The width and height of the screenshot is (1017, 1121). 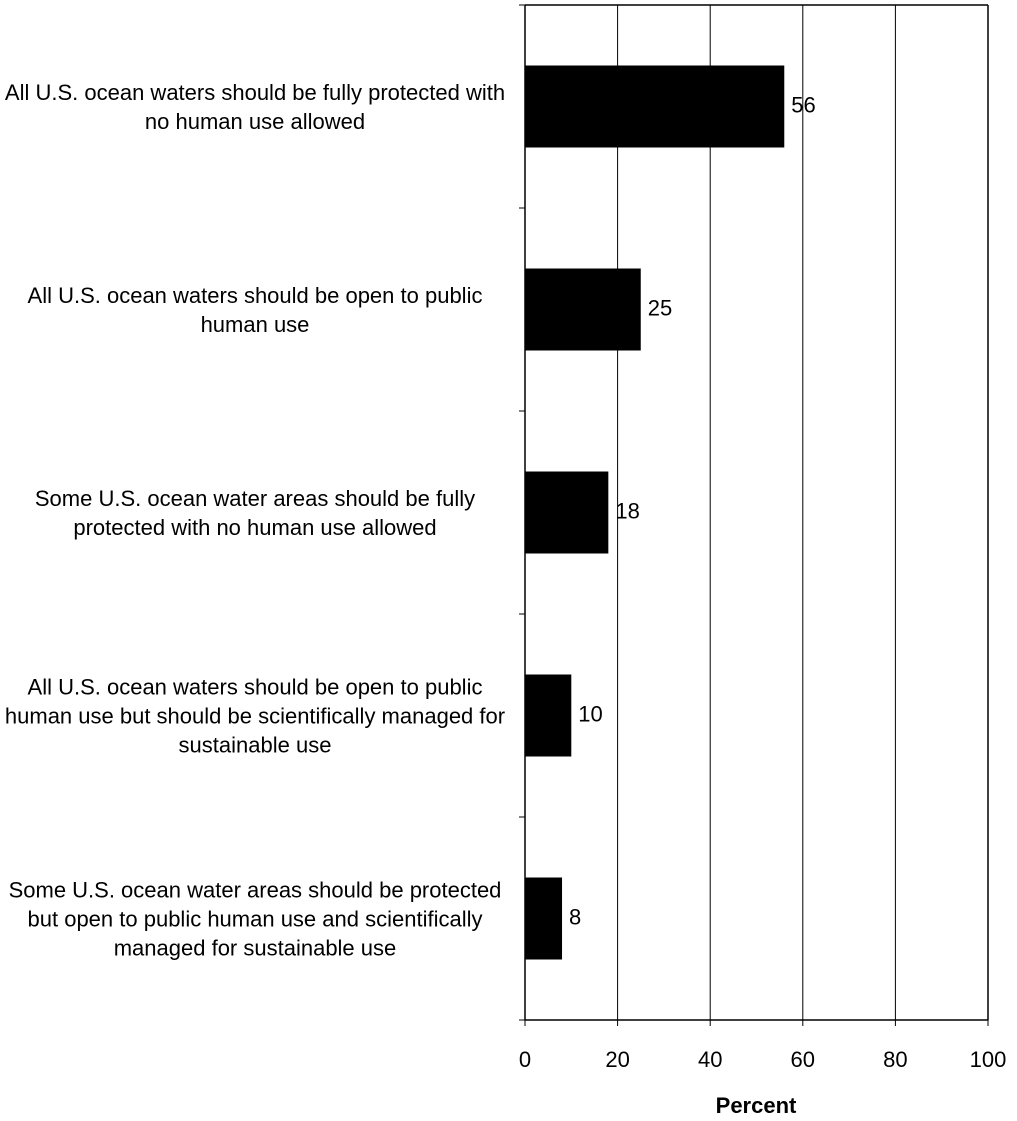 I want to click on value-label: 25, so click(x=660, y=307).